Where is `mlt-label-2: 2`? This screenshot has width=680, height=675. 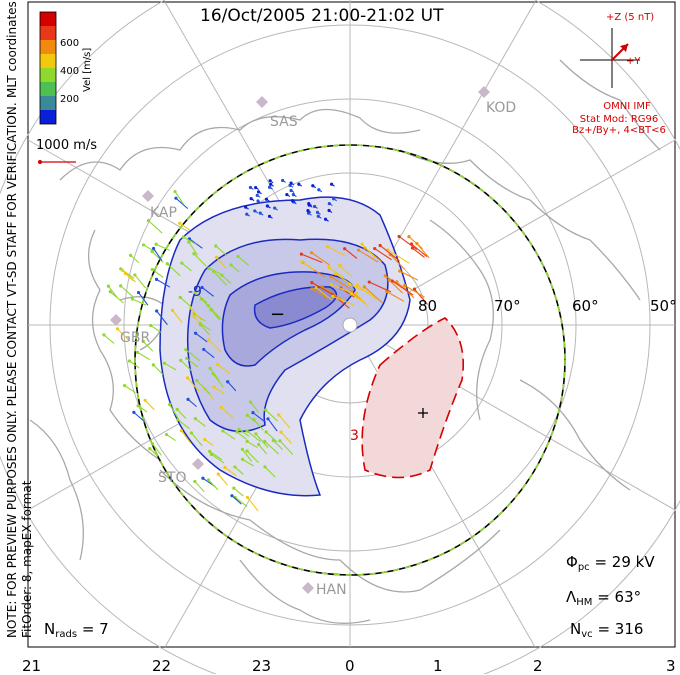
mlt-label-2: 2 is located at coordinates (538, 666).